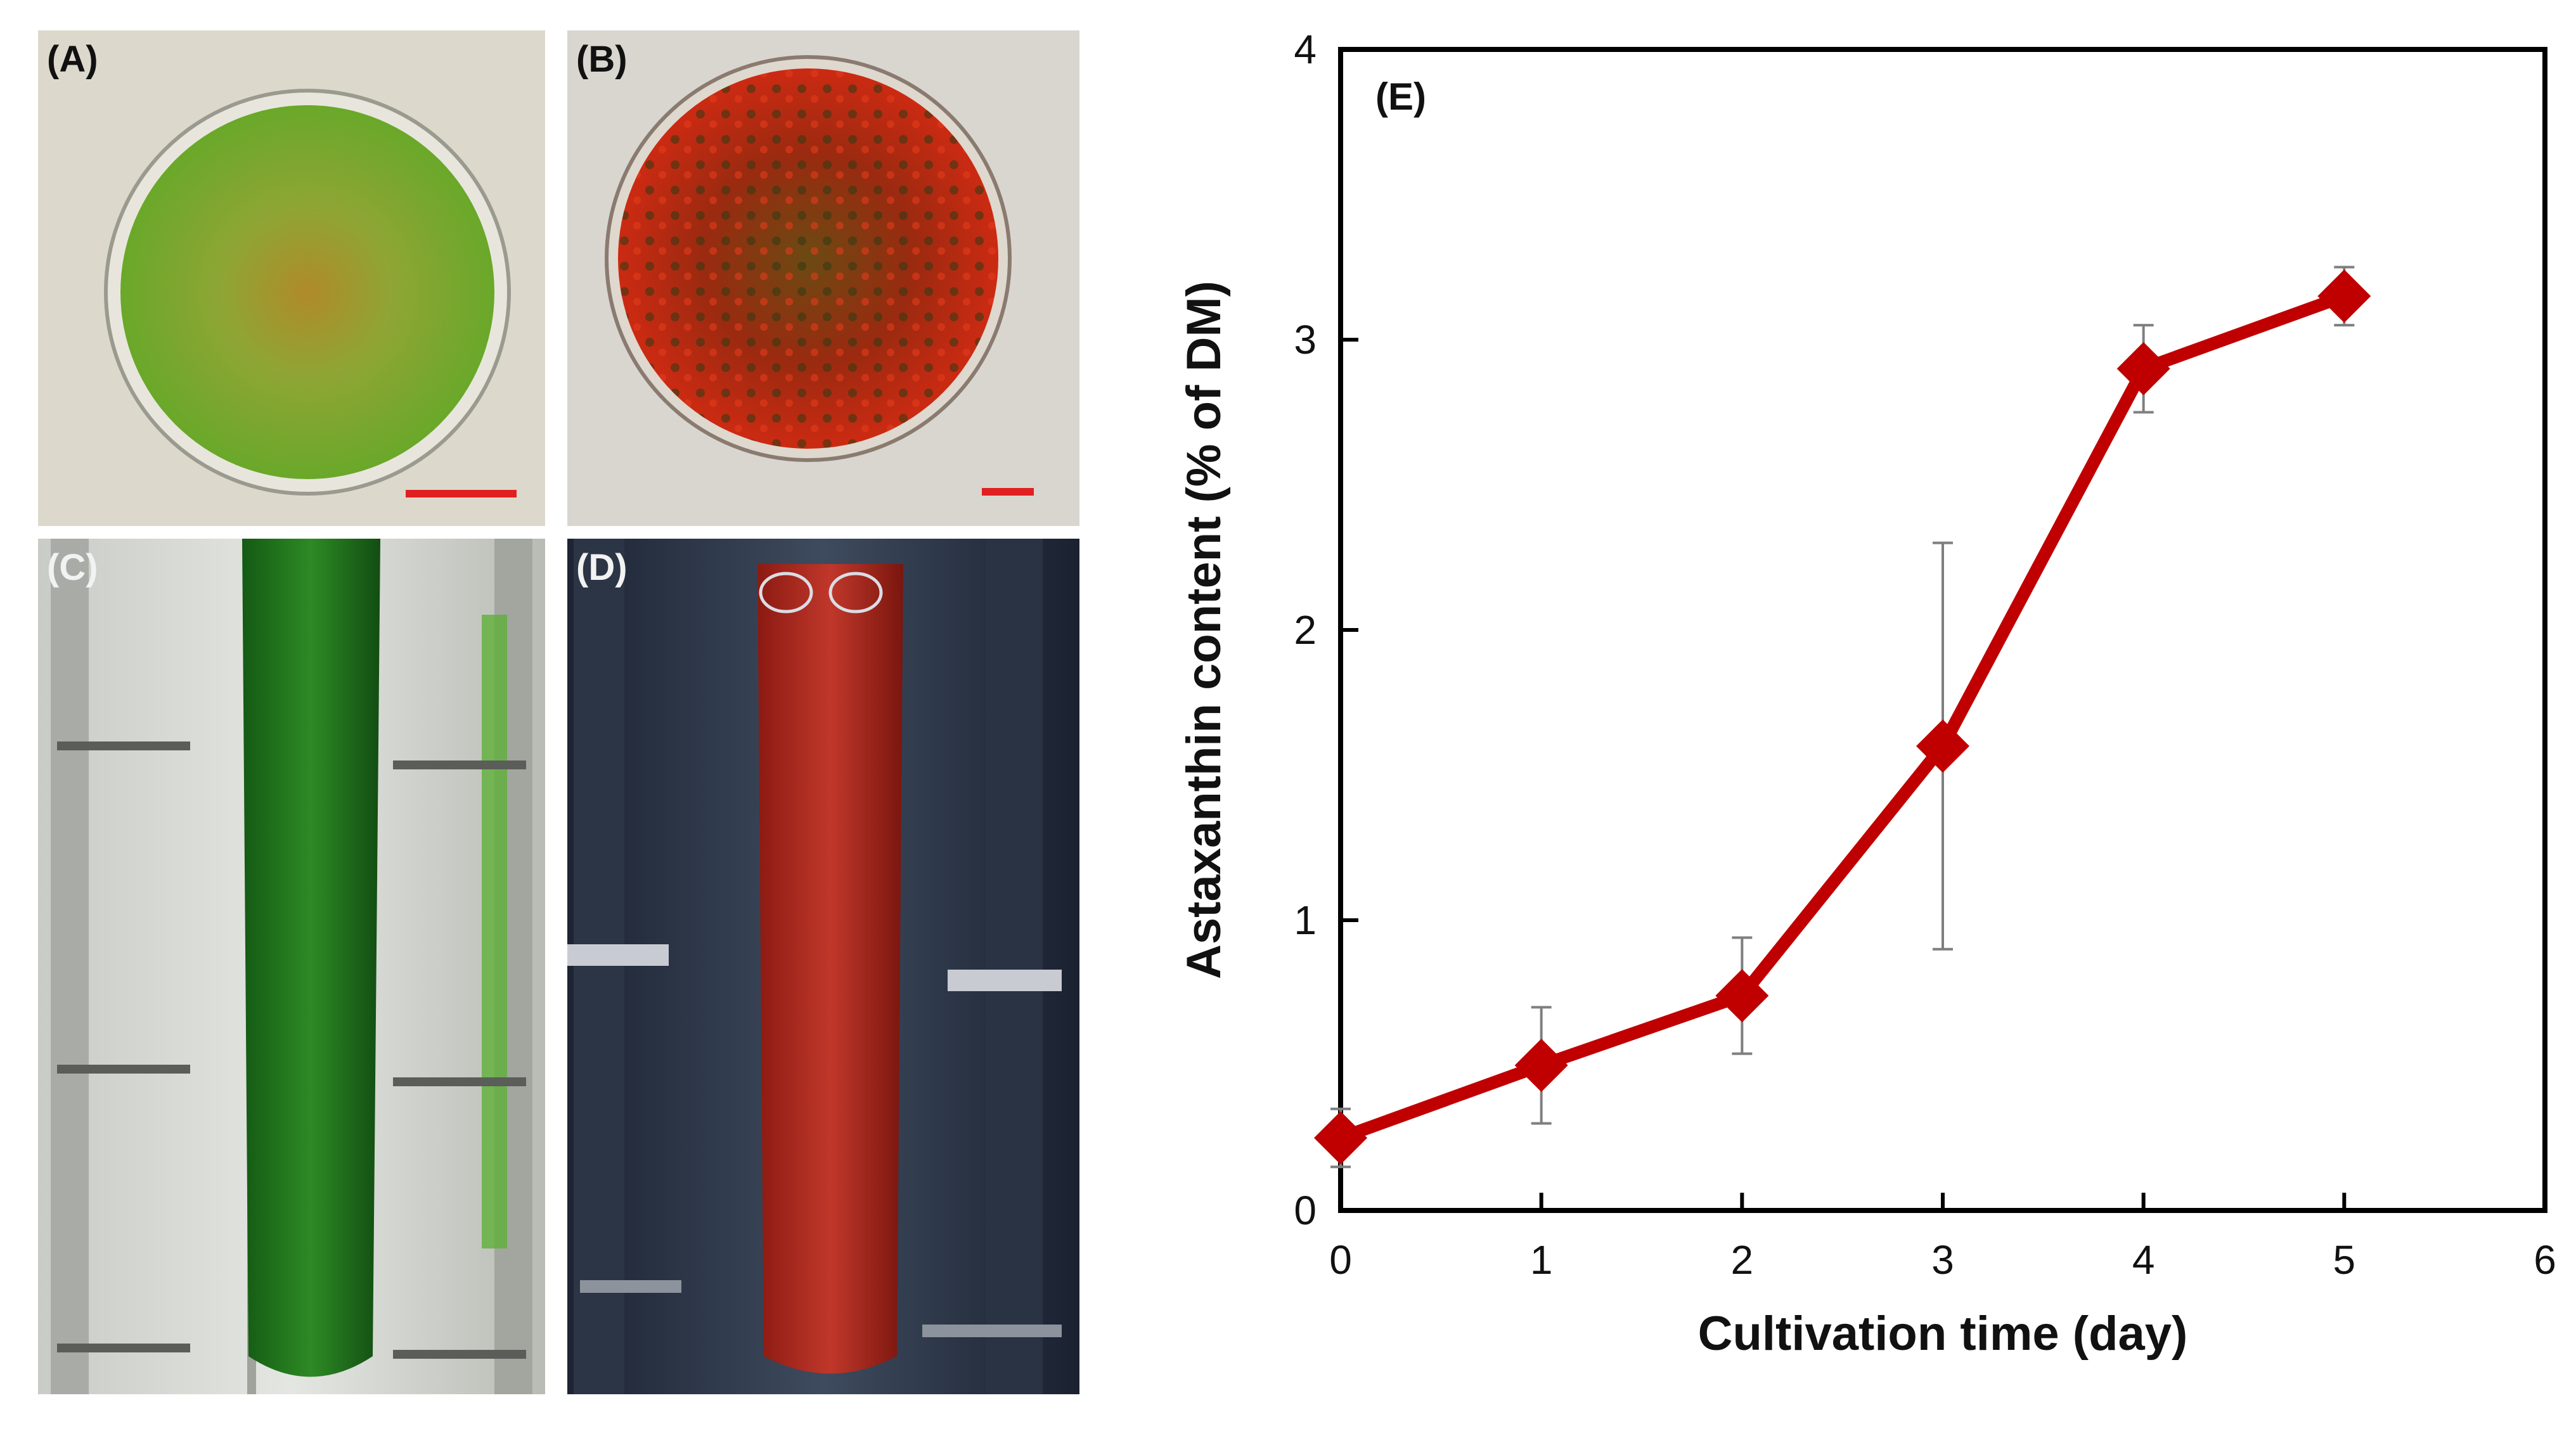 Image resolution: width=2576 pixels, height=1431 pixels. Describe the element at coordinates (2545, 1260) in the screenshot. I see `x-tick-label: 6` at that location.